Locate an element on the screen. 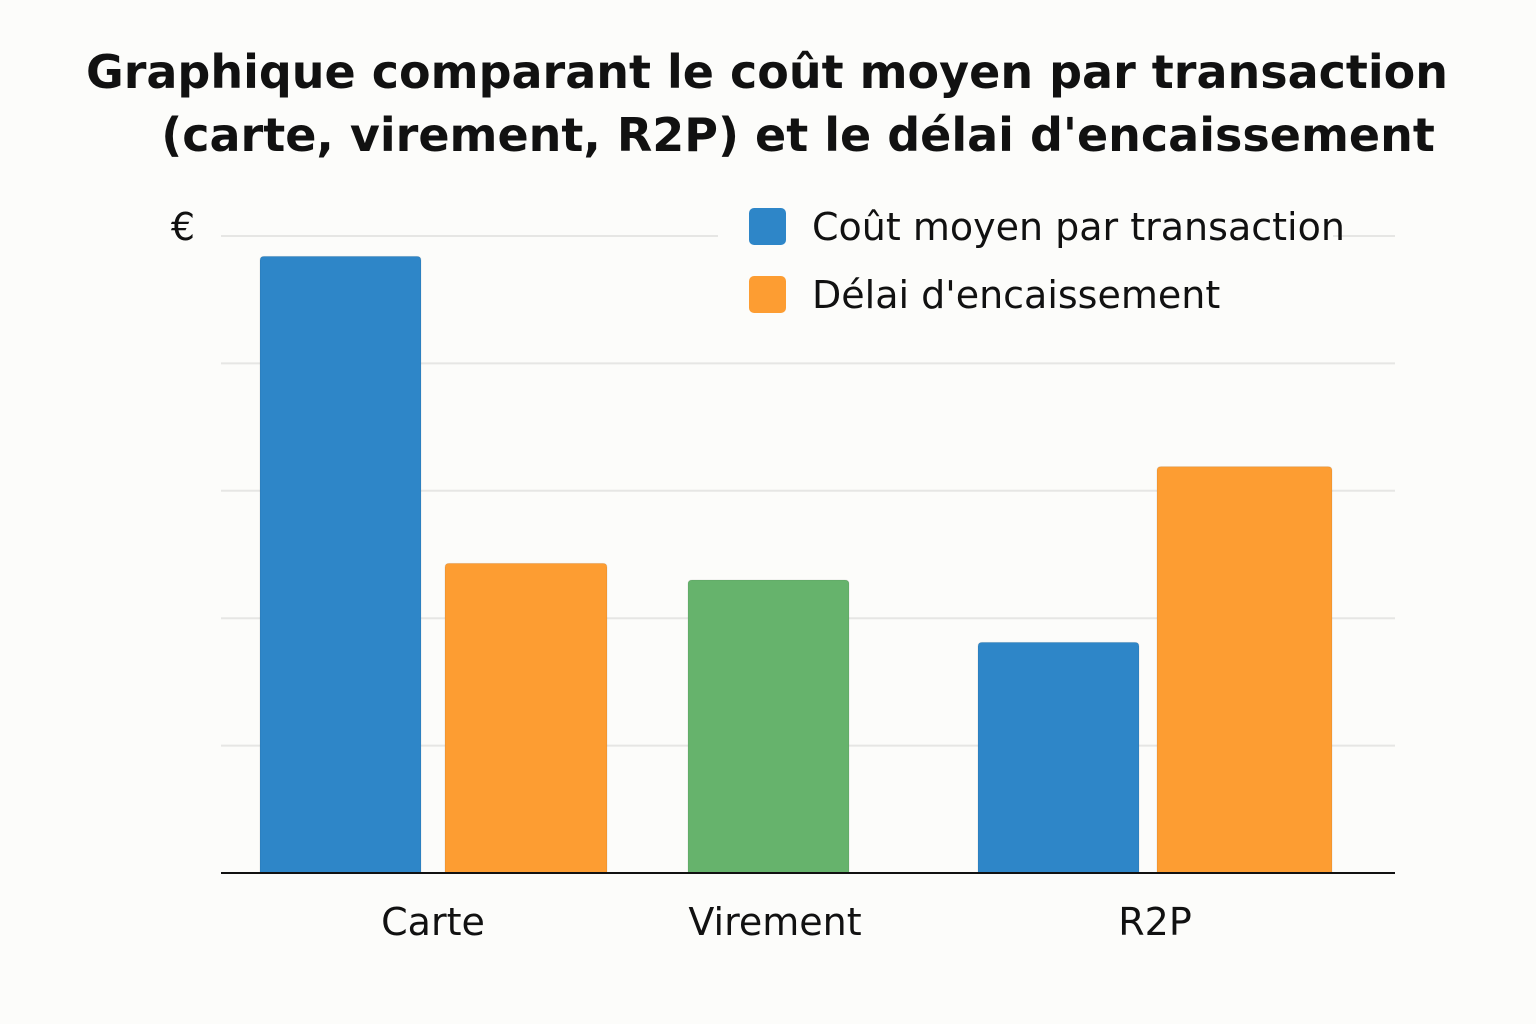 The width and height of the screenshot is (1536, 1024). x-tick-labels: Carte Virement R2P is located at coordinates (786, 922).